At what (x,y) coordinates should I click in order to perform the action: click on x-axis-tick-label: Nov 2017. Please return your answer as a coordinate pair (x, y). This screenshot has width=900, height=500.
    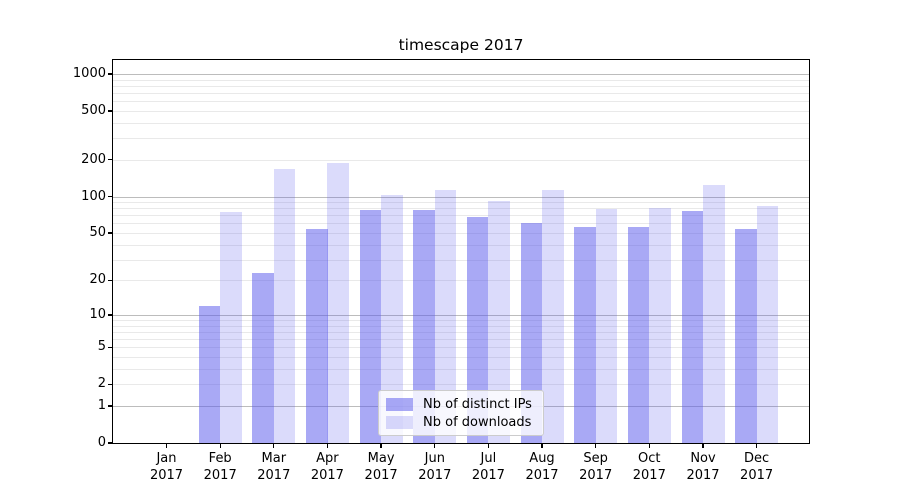
    Looking at the image, I should click on (703, 467).